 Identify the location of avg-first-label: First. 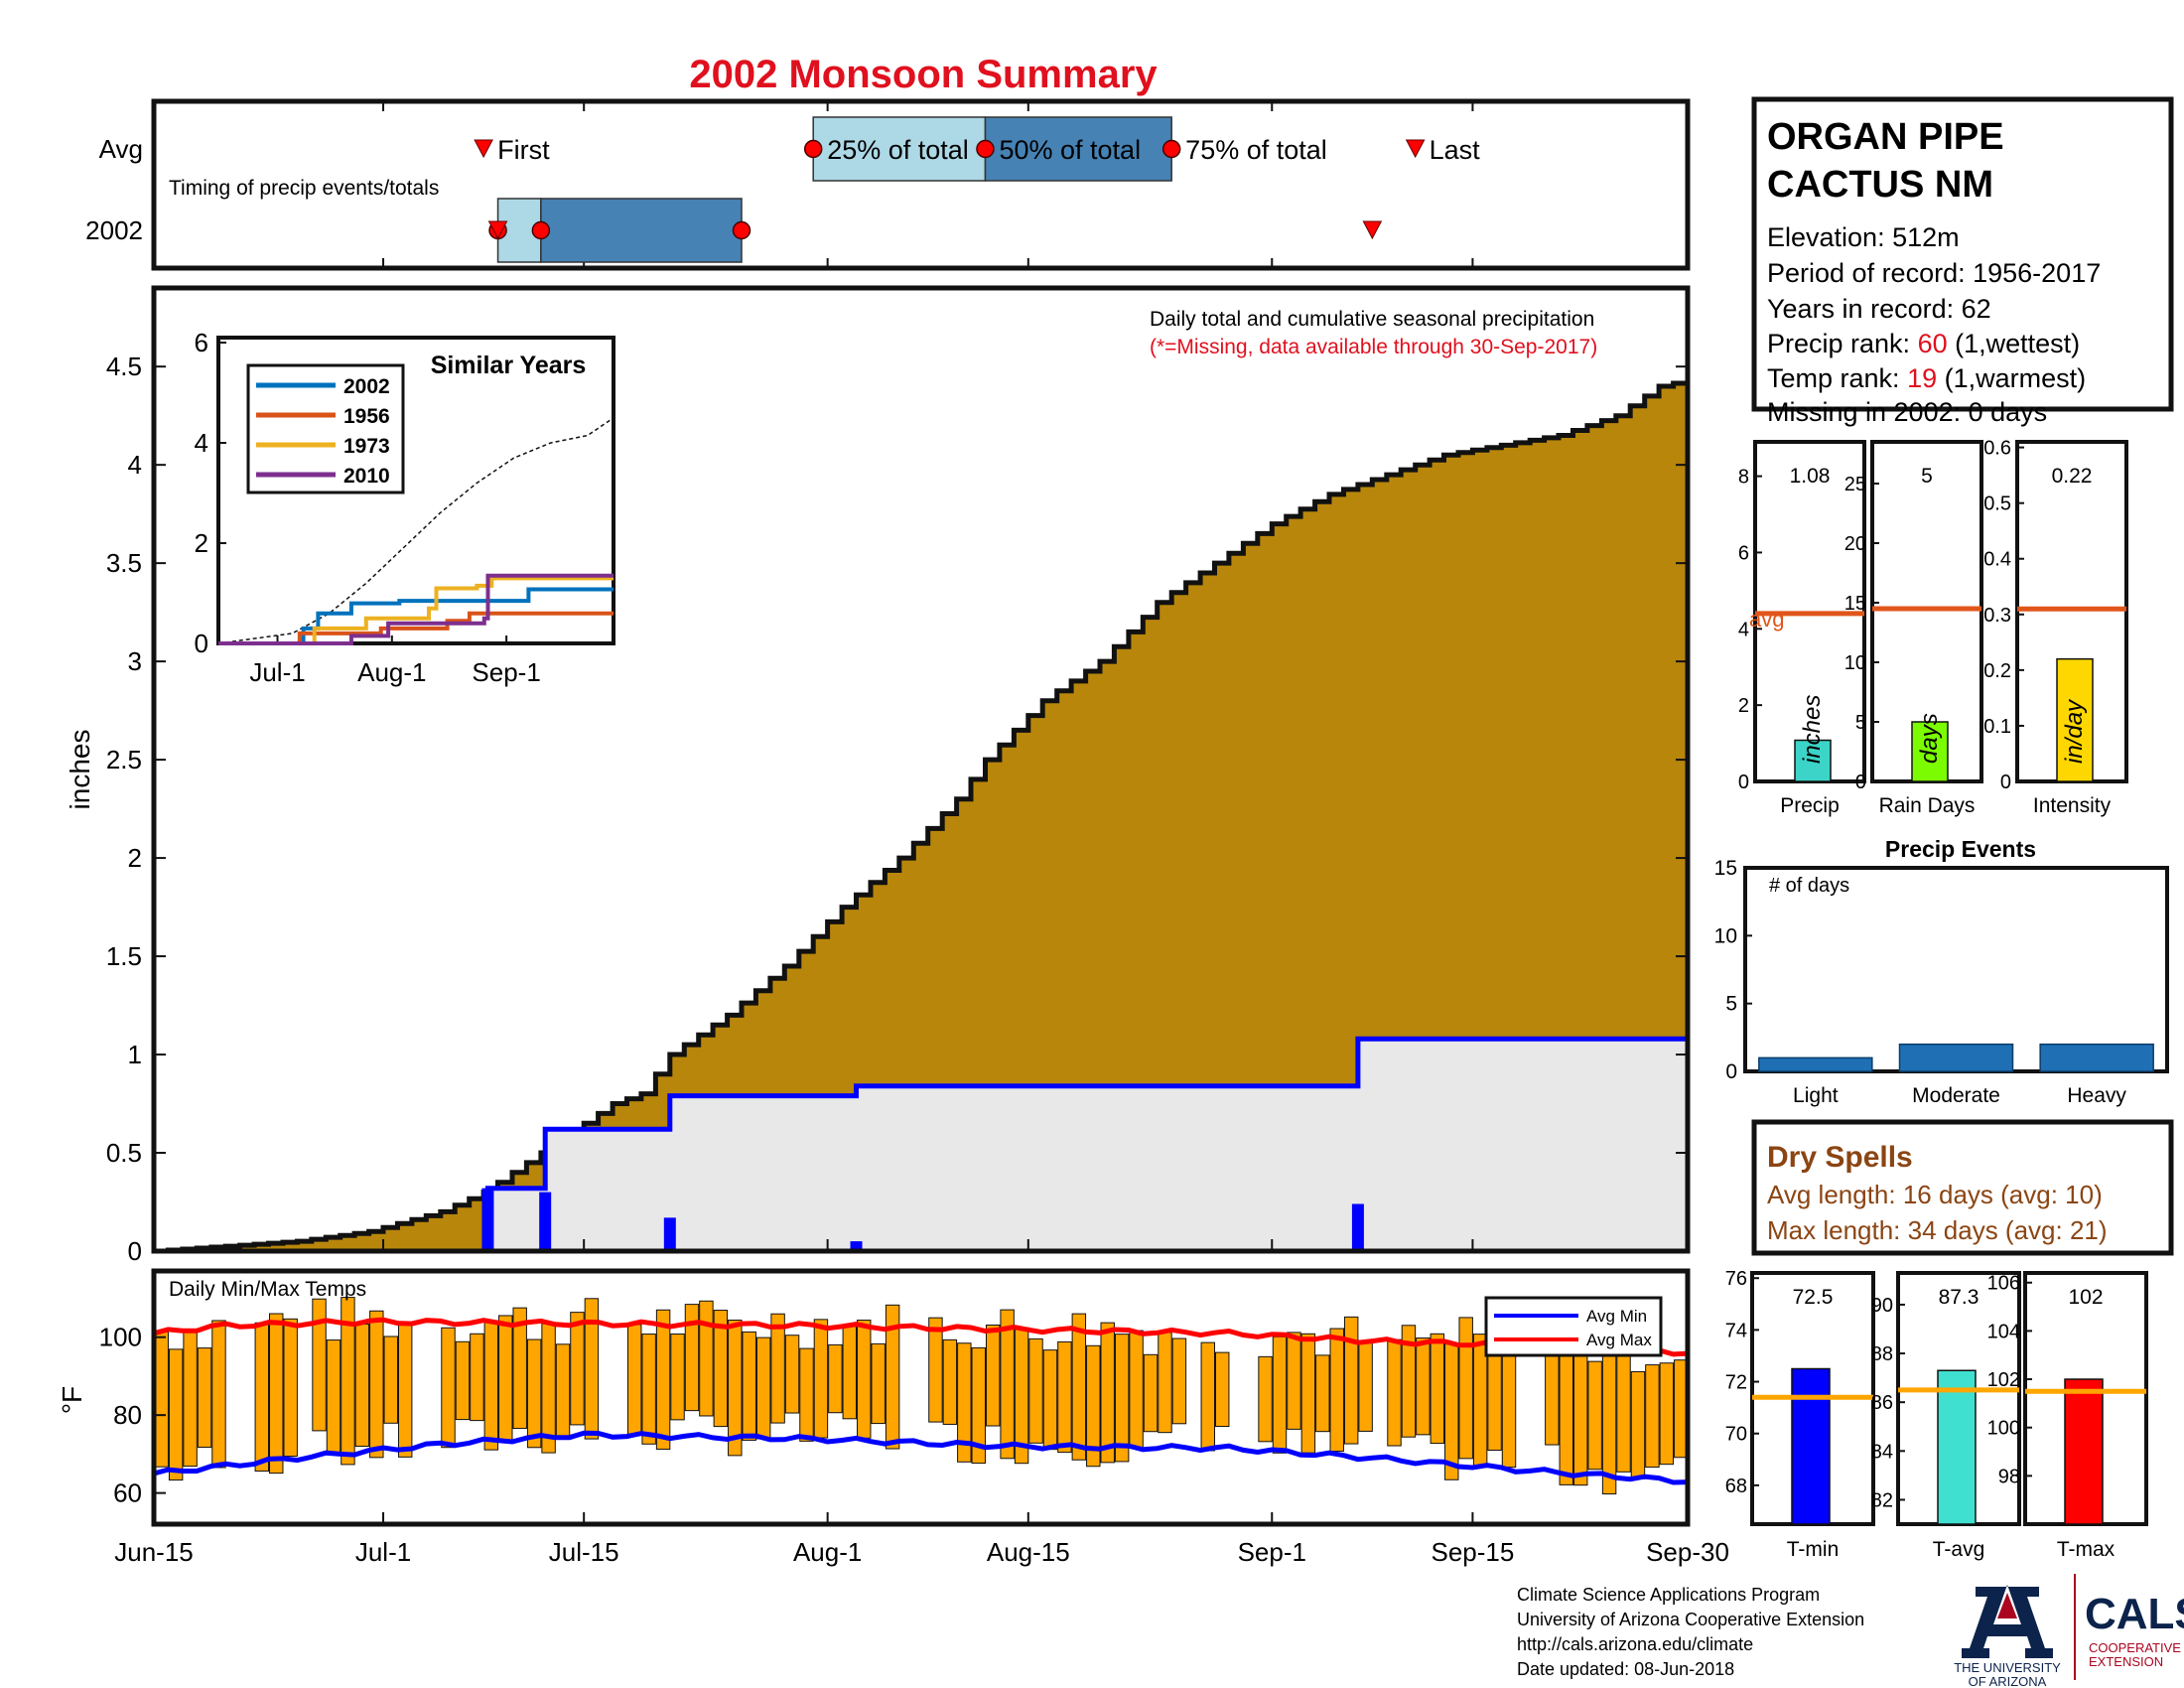
(523, 150).